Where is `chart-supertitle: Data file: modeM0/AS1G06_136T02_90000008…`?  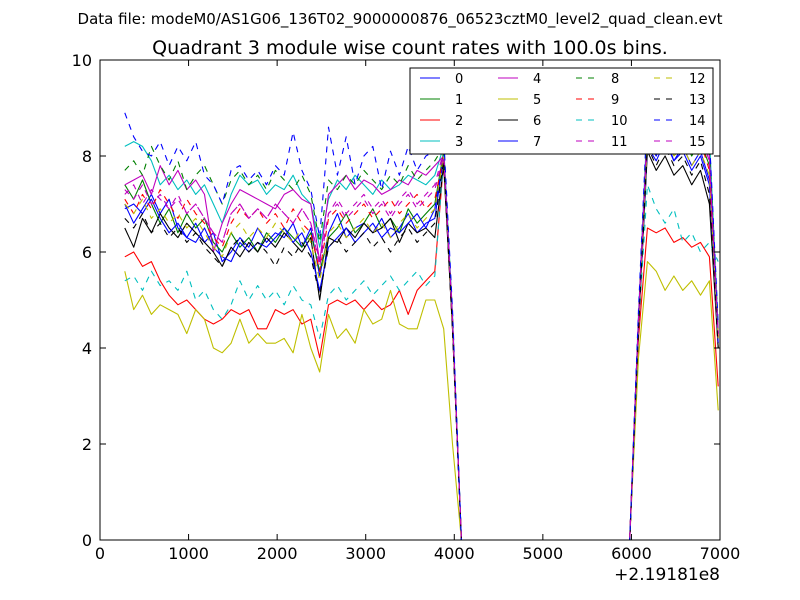 chart-supertitle: Data file: modeM0/AS1G06_136T02_90000008… is located at coordinates (400, 19).